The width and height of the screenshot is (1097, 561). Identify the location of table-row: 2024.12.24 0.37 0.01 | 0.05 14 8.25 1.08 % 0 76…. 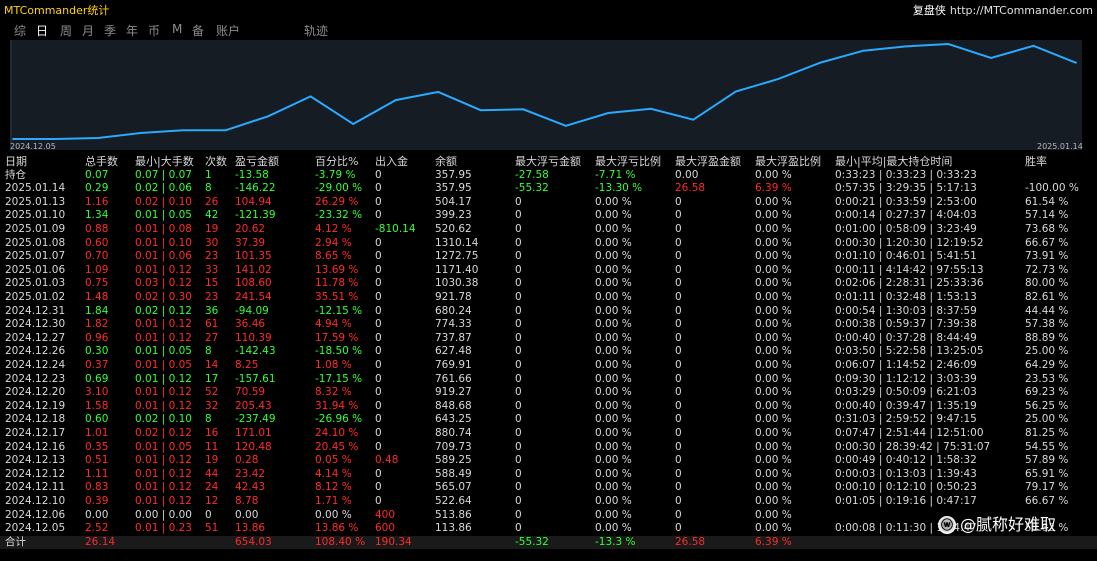
(548, 365).